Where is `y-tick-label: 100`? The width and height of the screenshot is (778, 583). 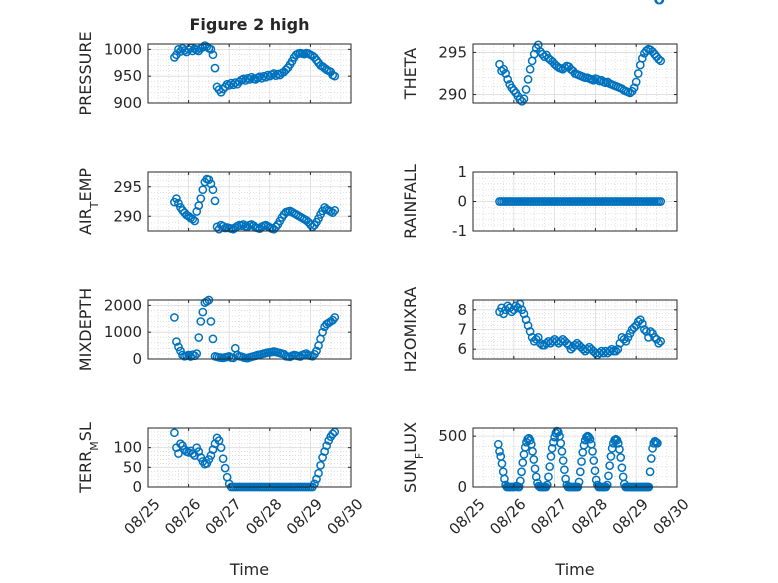 y-tick-label: 100 is located at coordinates (127, 448).